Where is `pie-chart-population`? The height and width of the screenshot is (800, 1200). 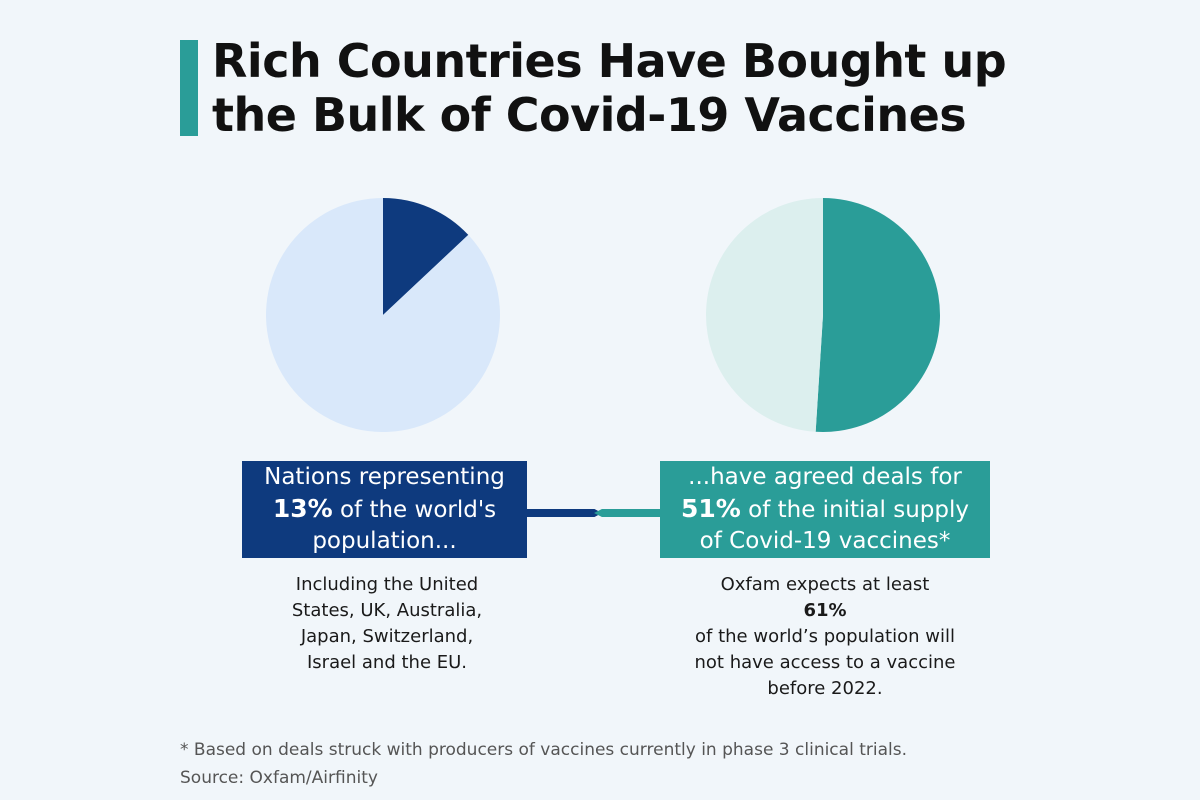
pie-chart-population is located at coordinates (383, 315).